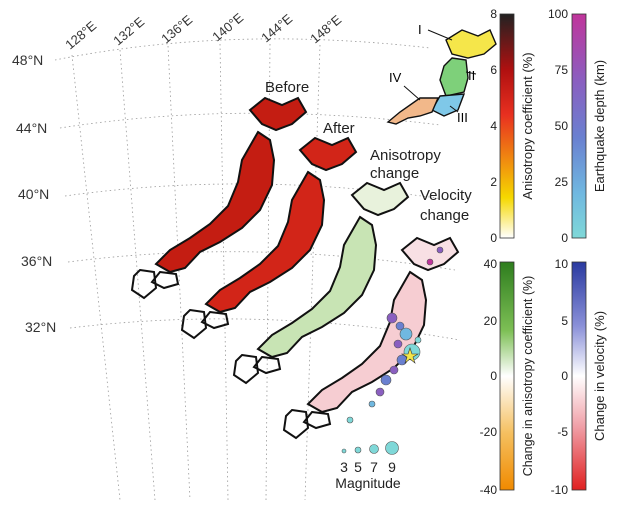  Describe the element at coordinates (462, 117) in the screenshot. I see `inset-label-III: III` at that location.